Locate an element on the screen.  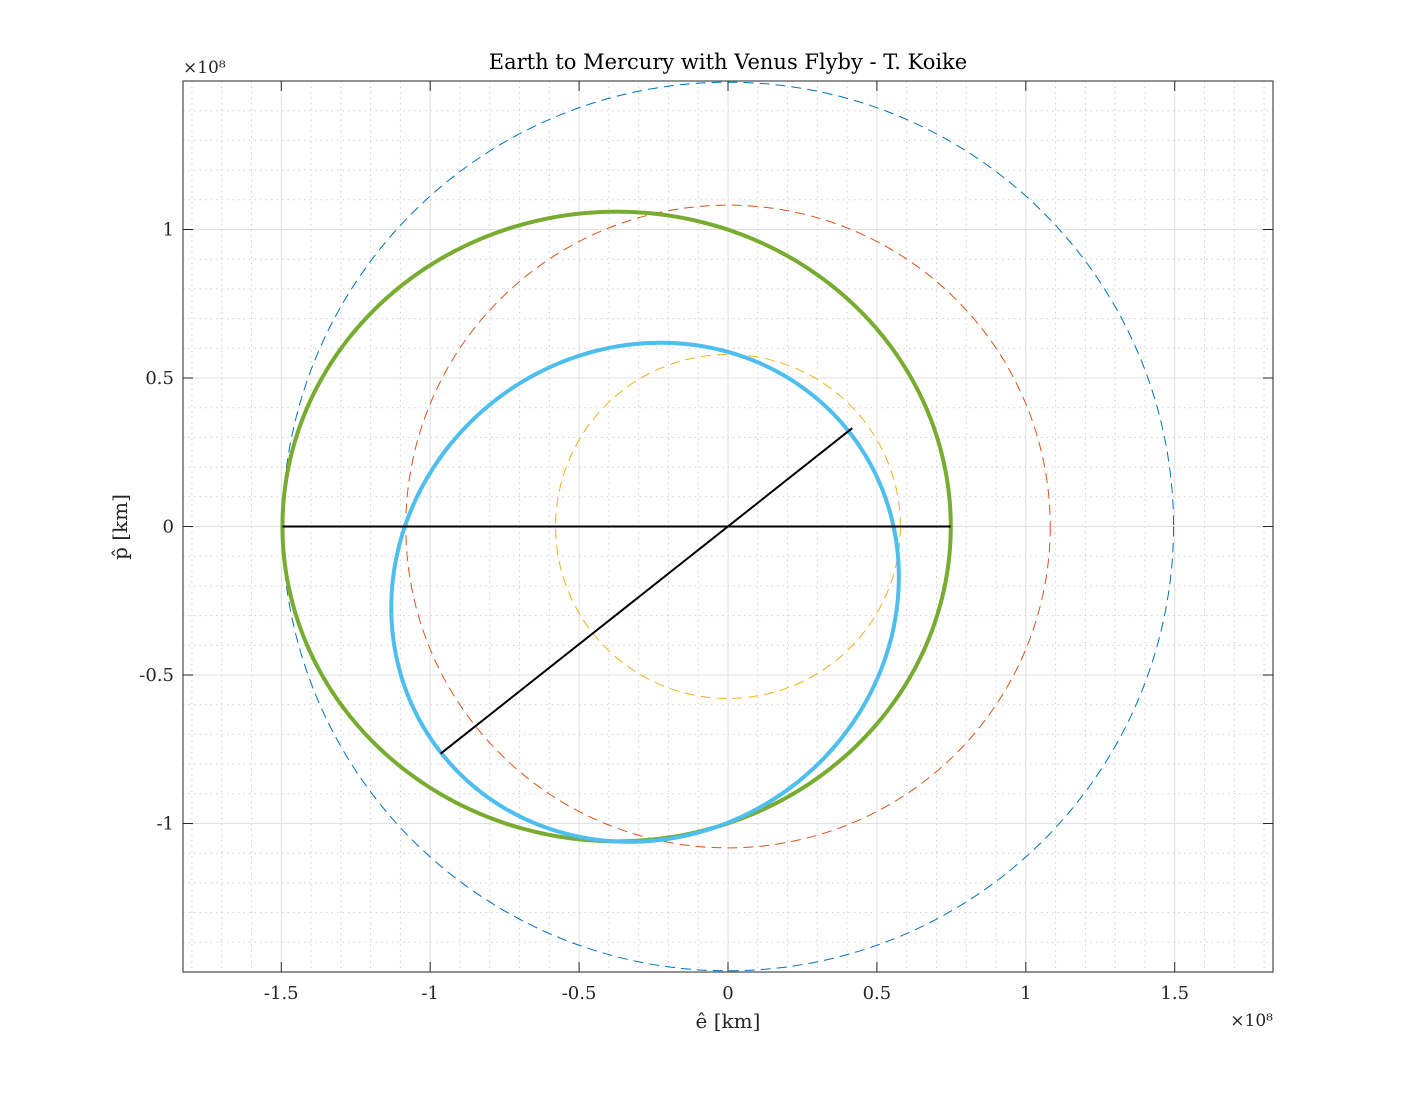
x-tick-label: 1 is located at coordinates (1025, 993).